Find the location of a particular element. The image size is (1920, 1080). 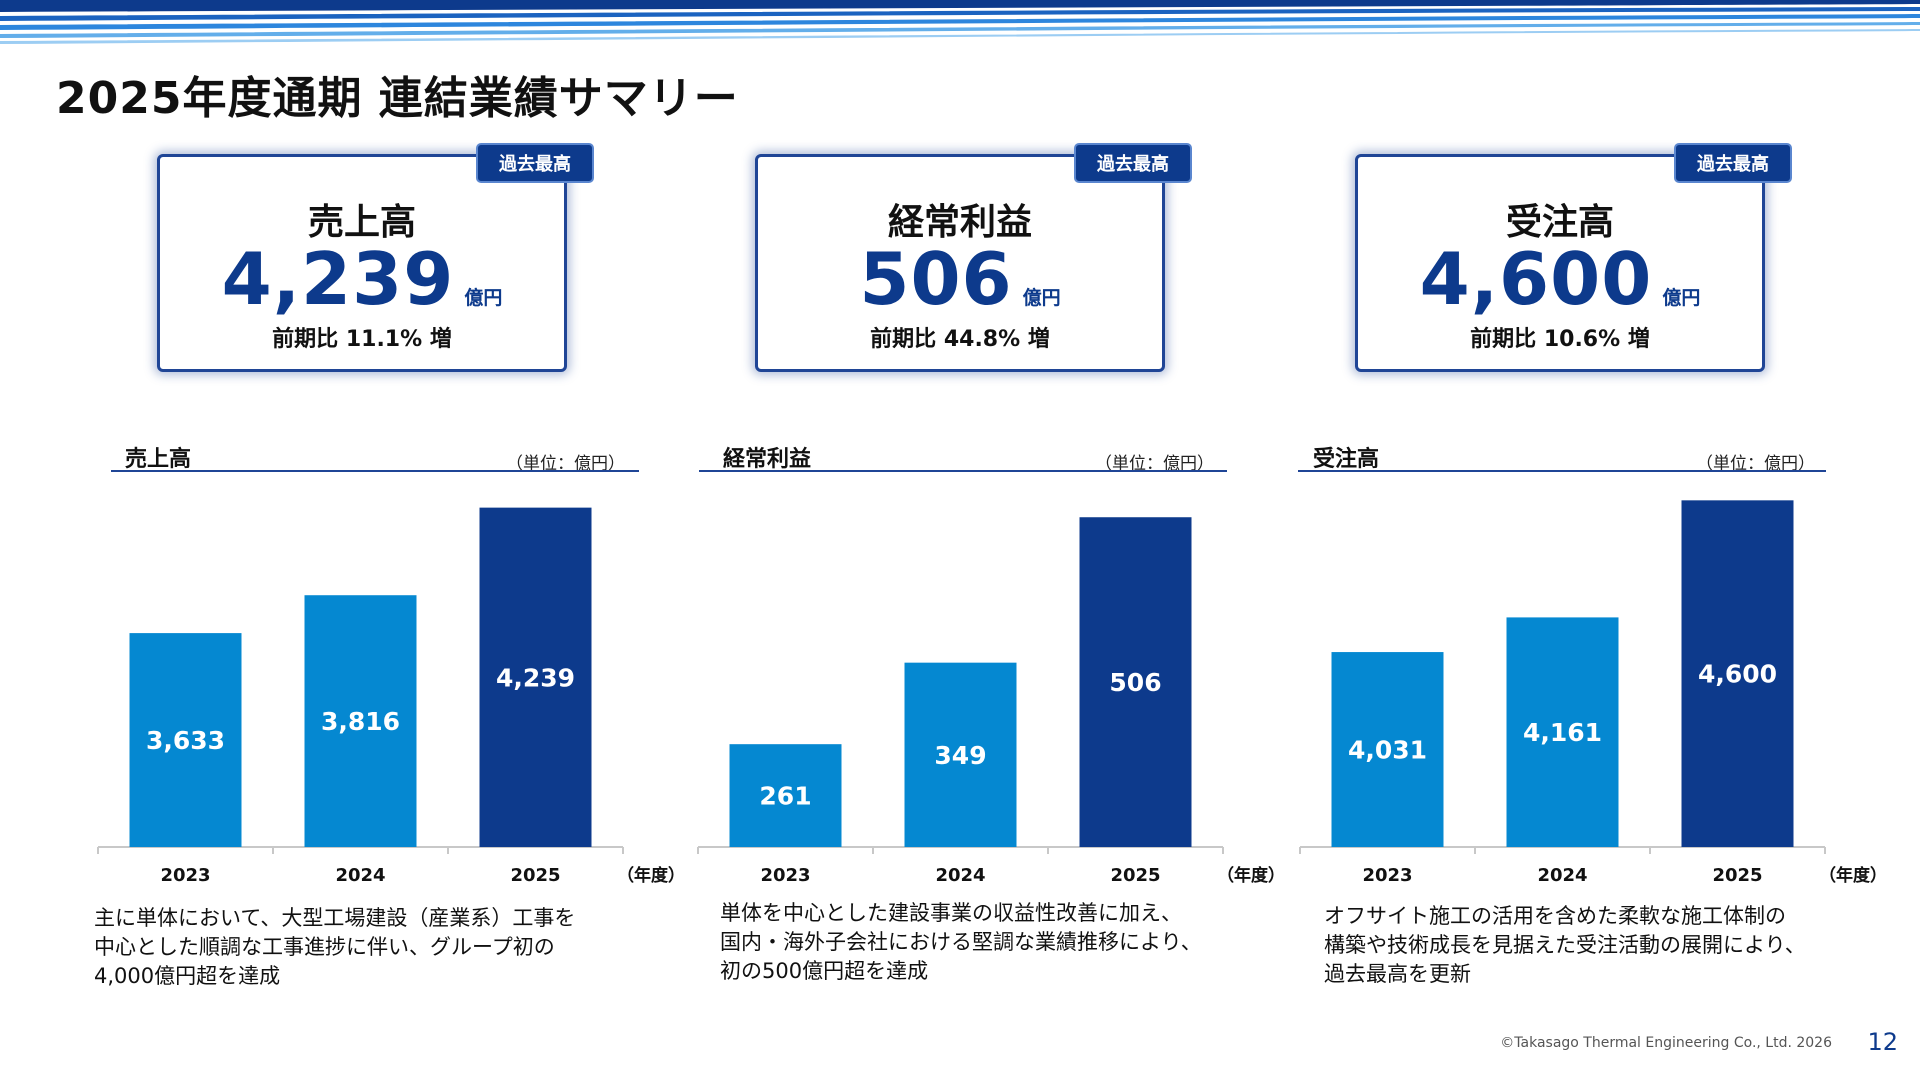

kpi-label: 経常利益 is located at coordinates (959, 222).